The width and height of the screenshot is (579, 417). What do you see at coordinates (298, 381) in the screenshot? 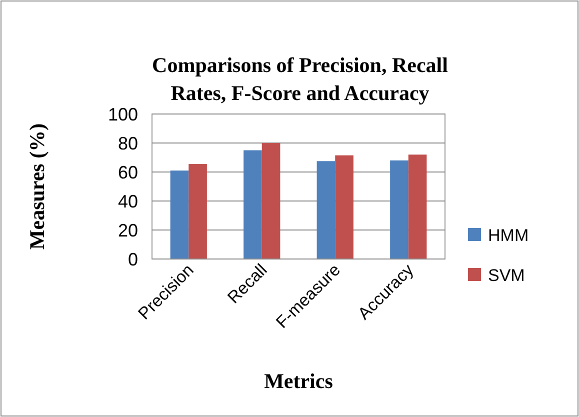
I see `x-axis-title: Metrics` at bounding box center [298, 381].